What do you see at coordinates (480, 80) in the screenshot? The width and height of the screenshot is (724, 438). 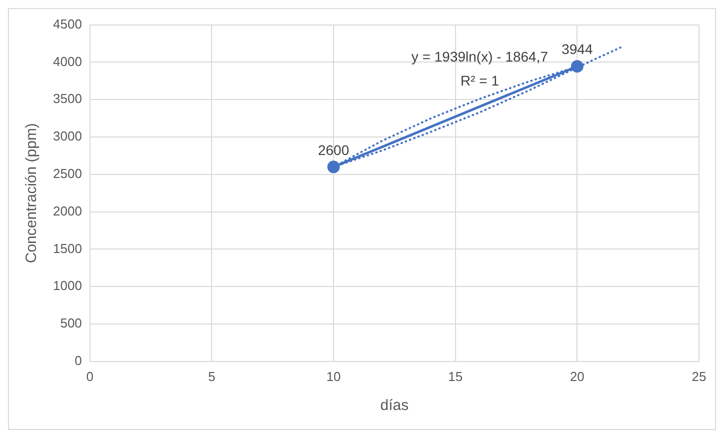 I see `annotation: R² = 1` at bounding box center [480, 80].